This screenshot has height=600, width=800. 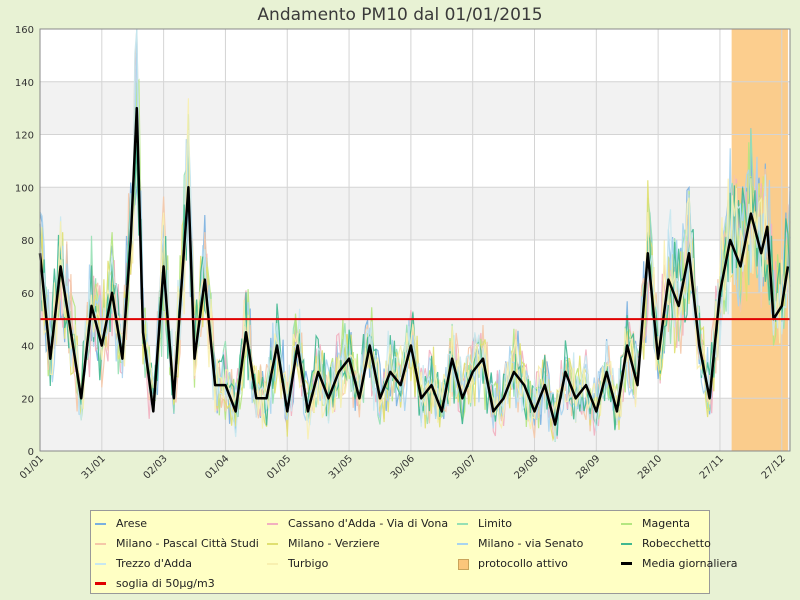 What do you see at coordinates (676, 543) in the screenshot?
I see `legend-label: Robecchetto` at bounding box center [676, 543].